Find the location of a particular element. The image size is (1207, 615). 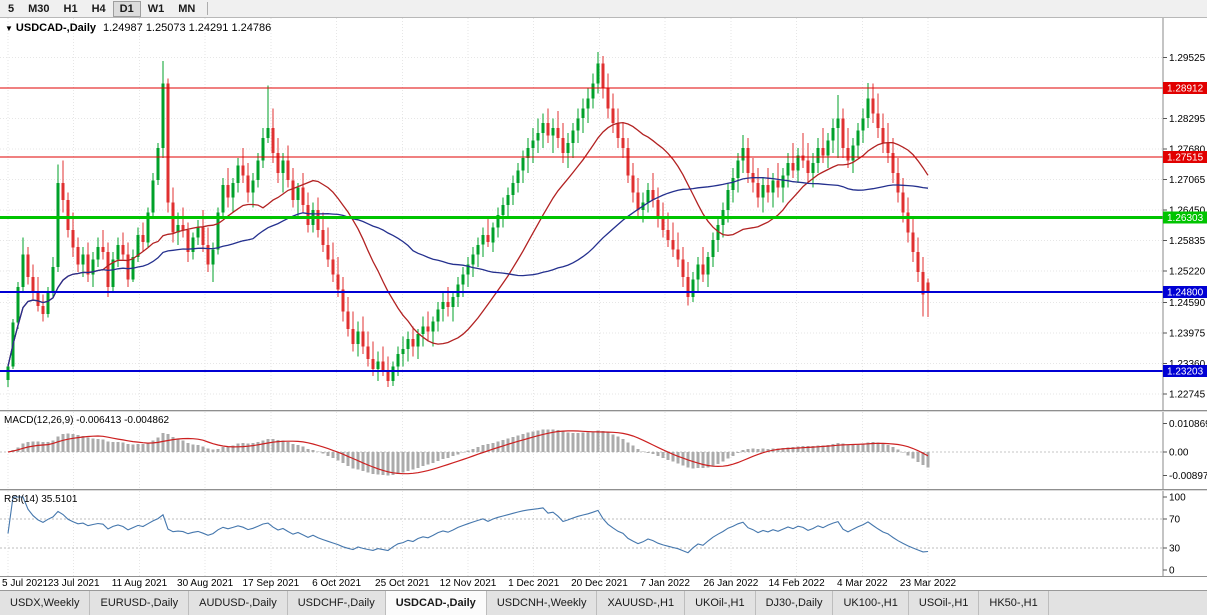

macd-canvas: 0.010869 0.00 -0.008974 is located at coordinates (603, 450).